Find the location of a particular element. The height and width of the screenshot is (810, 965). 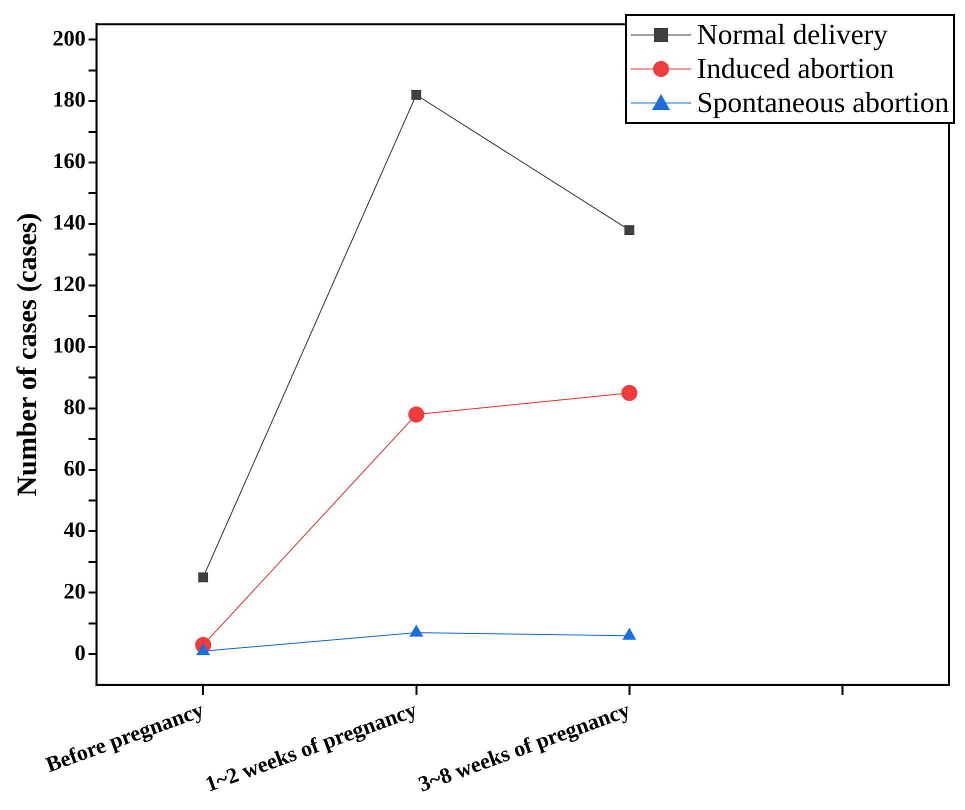

y-tick-label: 120 is located at coordinates (69, 283).